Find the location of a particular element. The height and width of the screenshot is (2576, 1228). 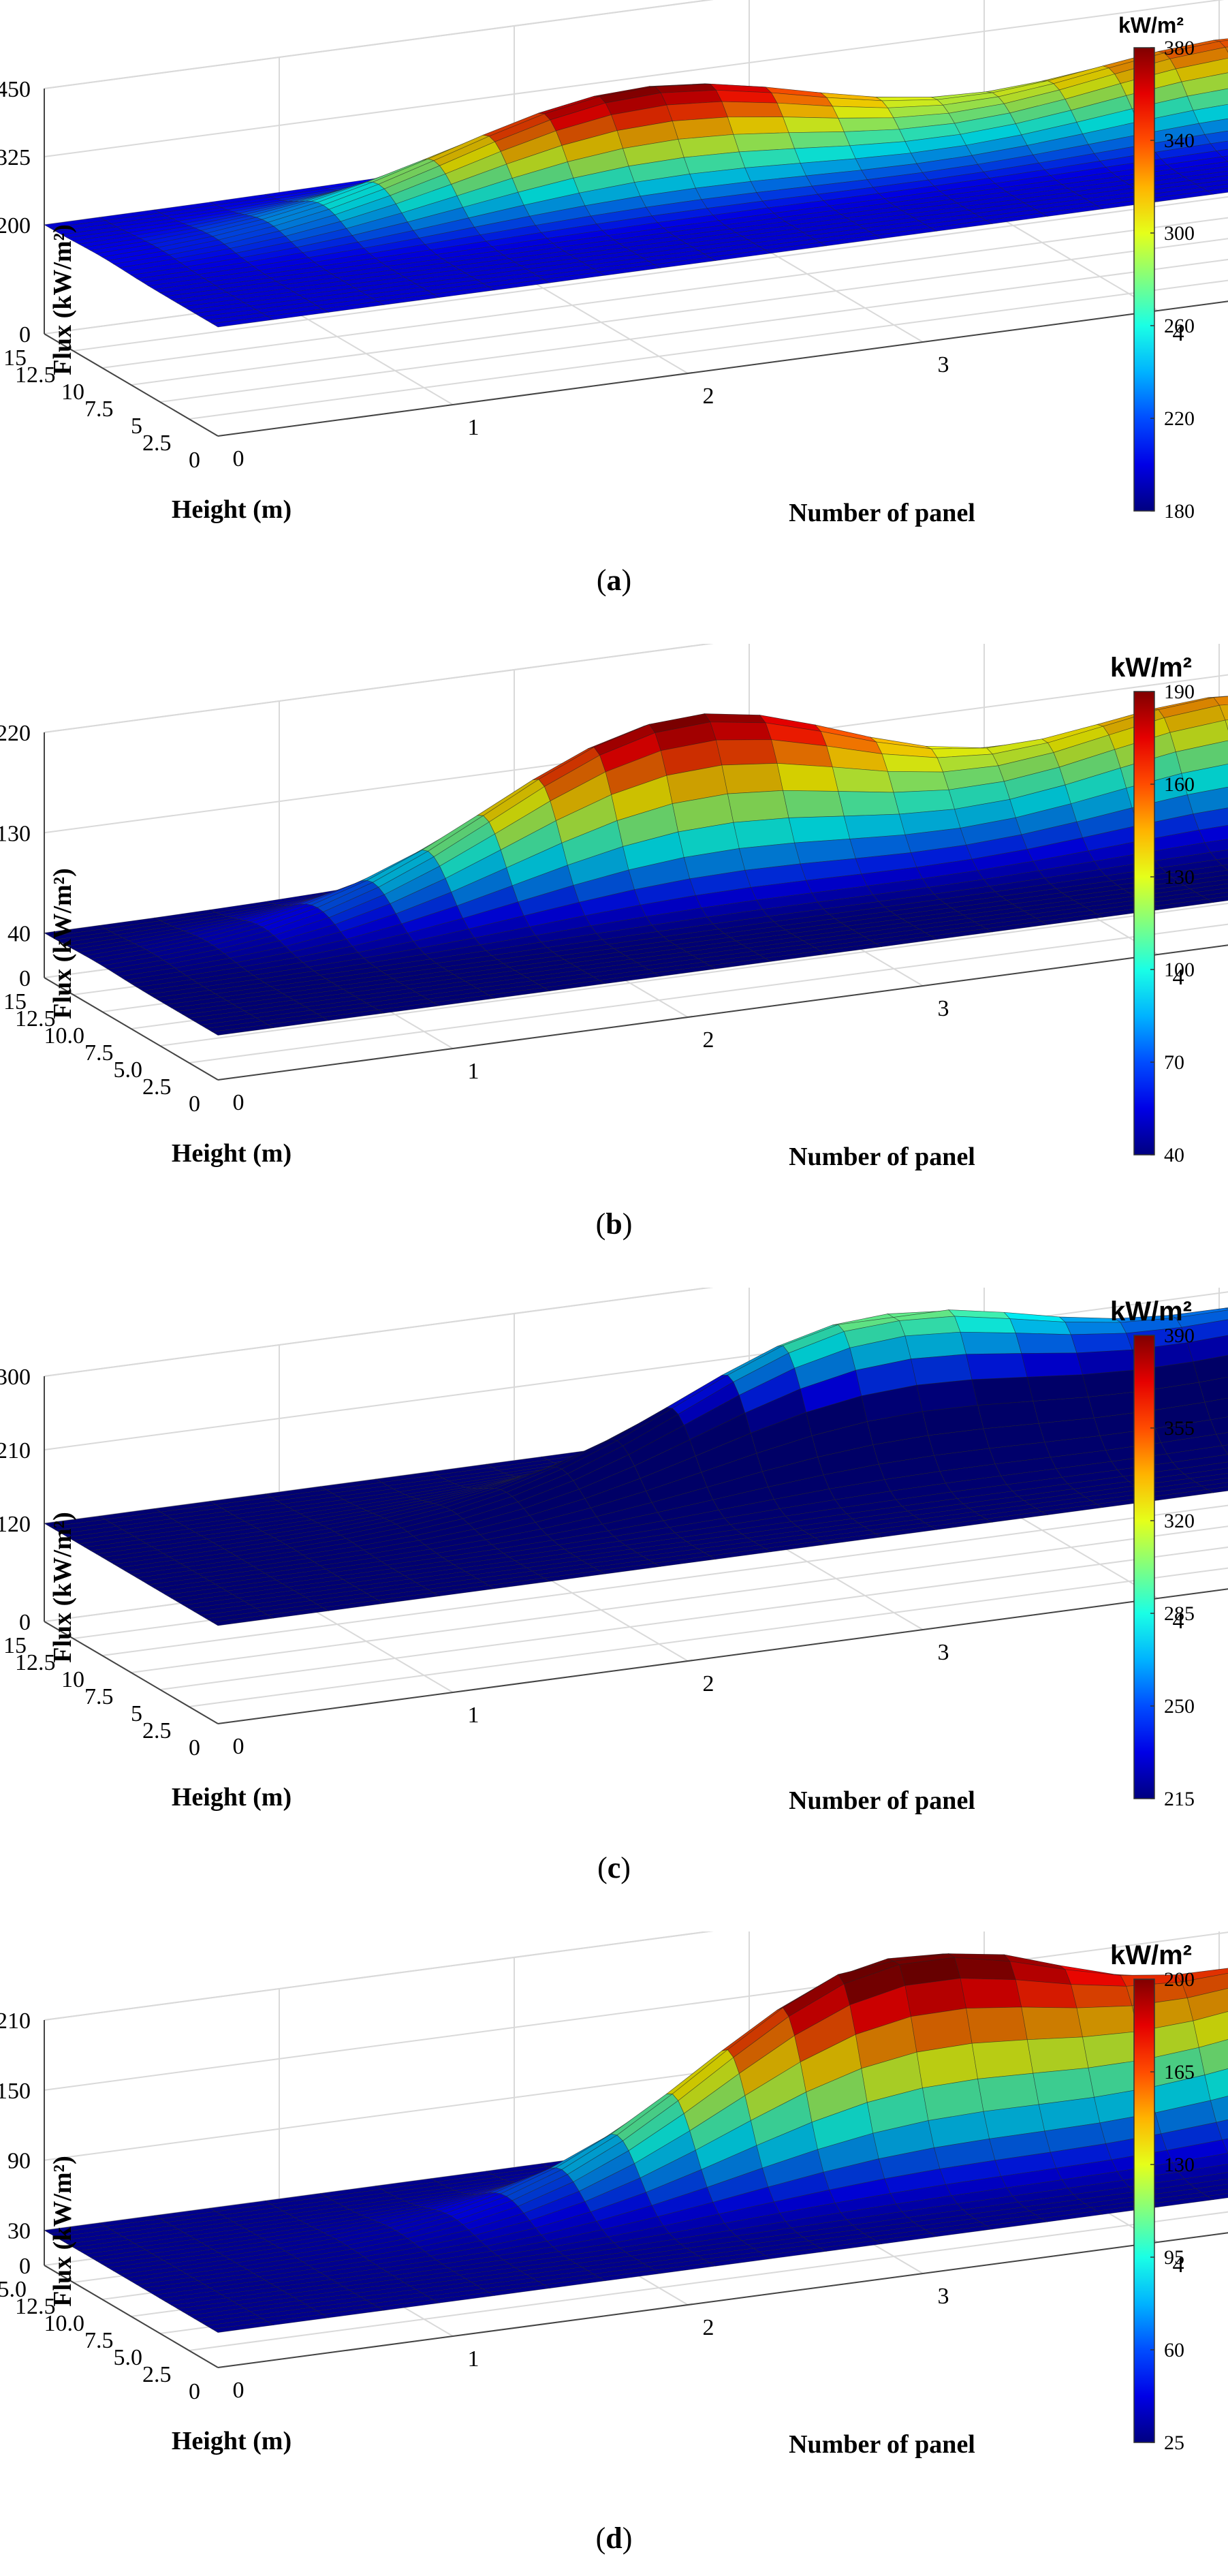

colorbar-tick-label: 25 is located at coordinates (1174, 2443).